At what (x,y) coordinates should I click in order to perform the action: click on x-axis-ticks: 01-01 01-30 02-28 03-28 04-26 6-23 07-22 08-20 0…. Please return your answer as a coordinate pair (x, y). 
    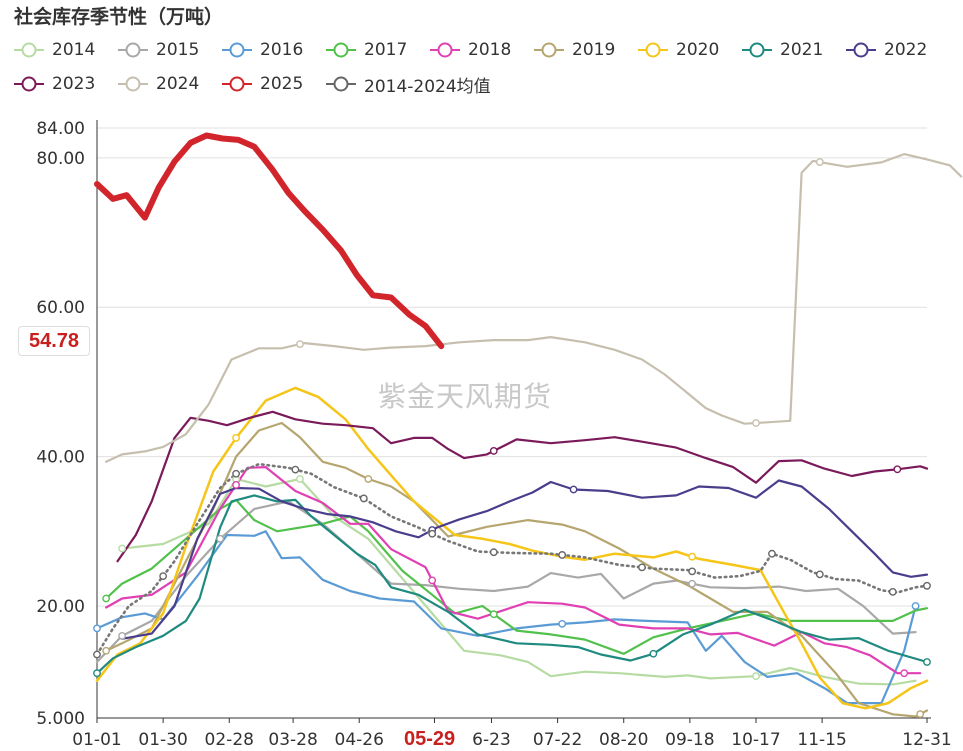
    Looking at the image, I should click on (512, 734).